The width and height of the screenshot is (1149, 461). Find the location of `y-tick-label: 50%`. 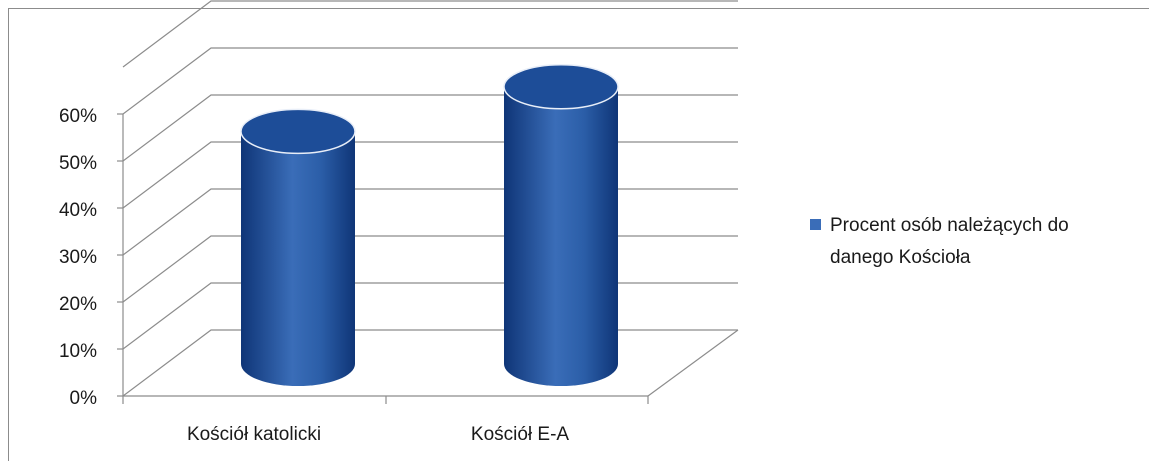

y-tick-label: 50% is located at coordinates (78, 163).